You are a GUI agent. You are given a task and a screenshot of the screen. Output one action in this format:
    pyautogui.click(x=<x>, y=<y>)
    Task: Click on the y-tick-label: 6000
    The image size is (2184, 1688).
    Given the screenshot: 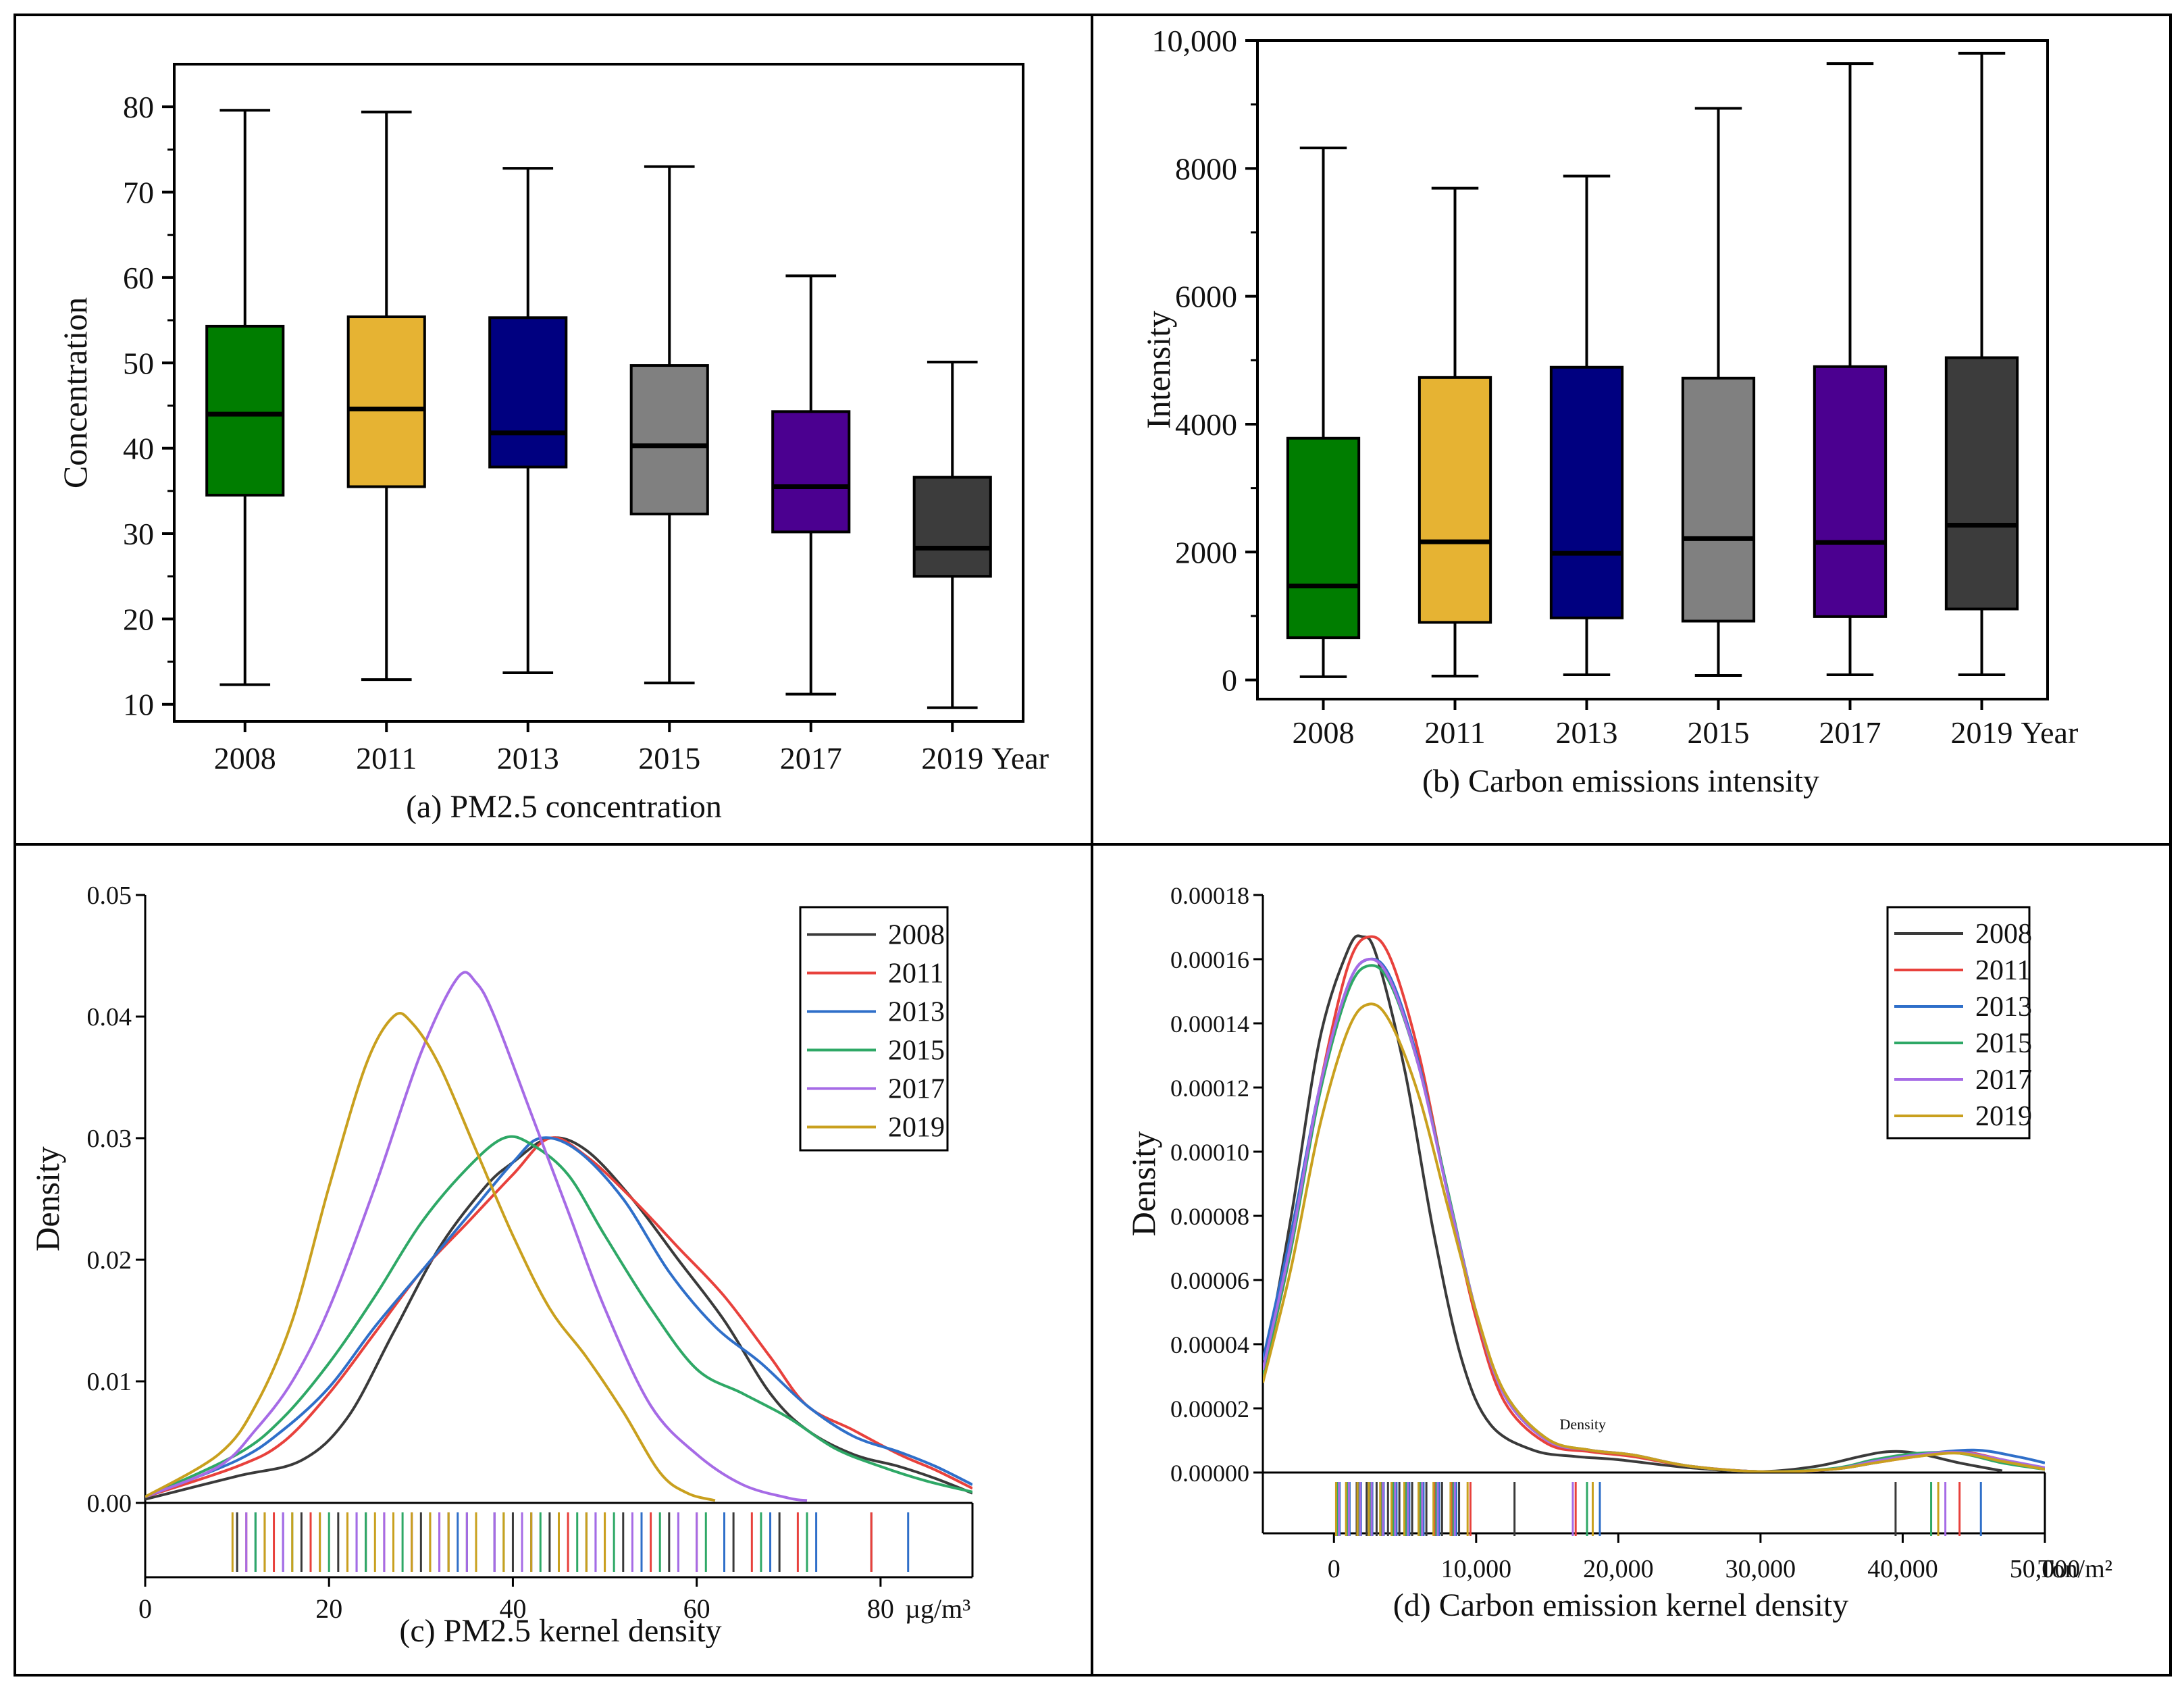 What is the action you would take?
    pyautogui.click(x=1206, y=297)
    